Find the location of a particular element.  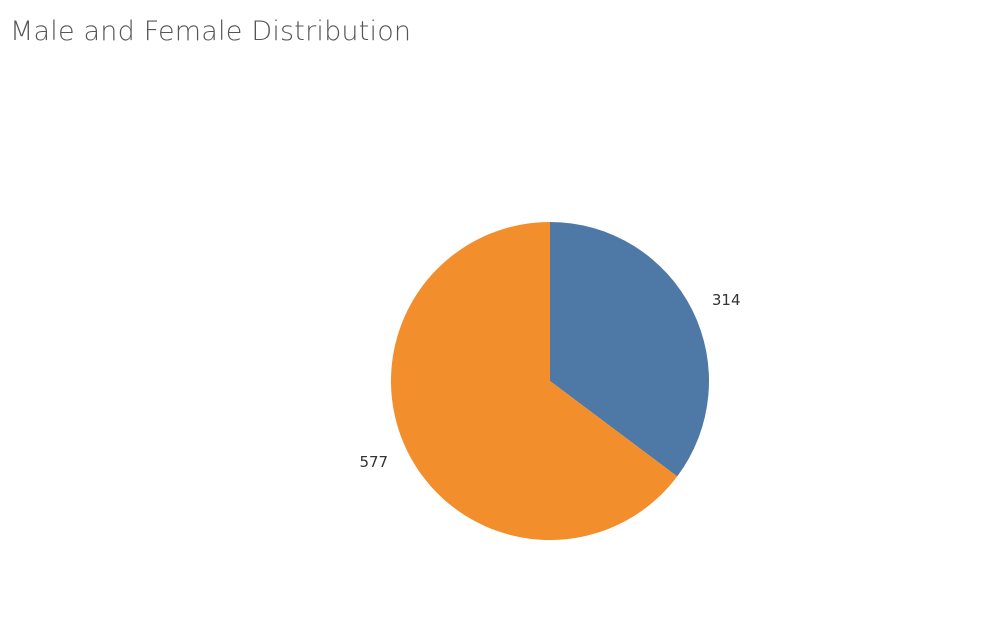

slice-label-577: 577 is located at coordinates (373, 462).